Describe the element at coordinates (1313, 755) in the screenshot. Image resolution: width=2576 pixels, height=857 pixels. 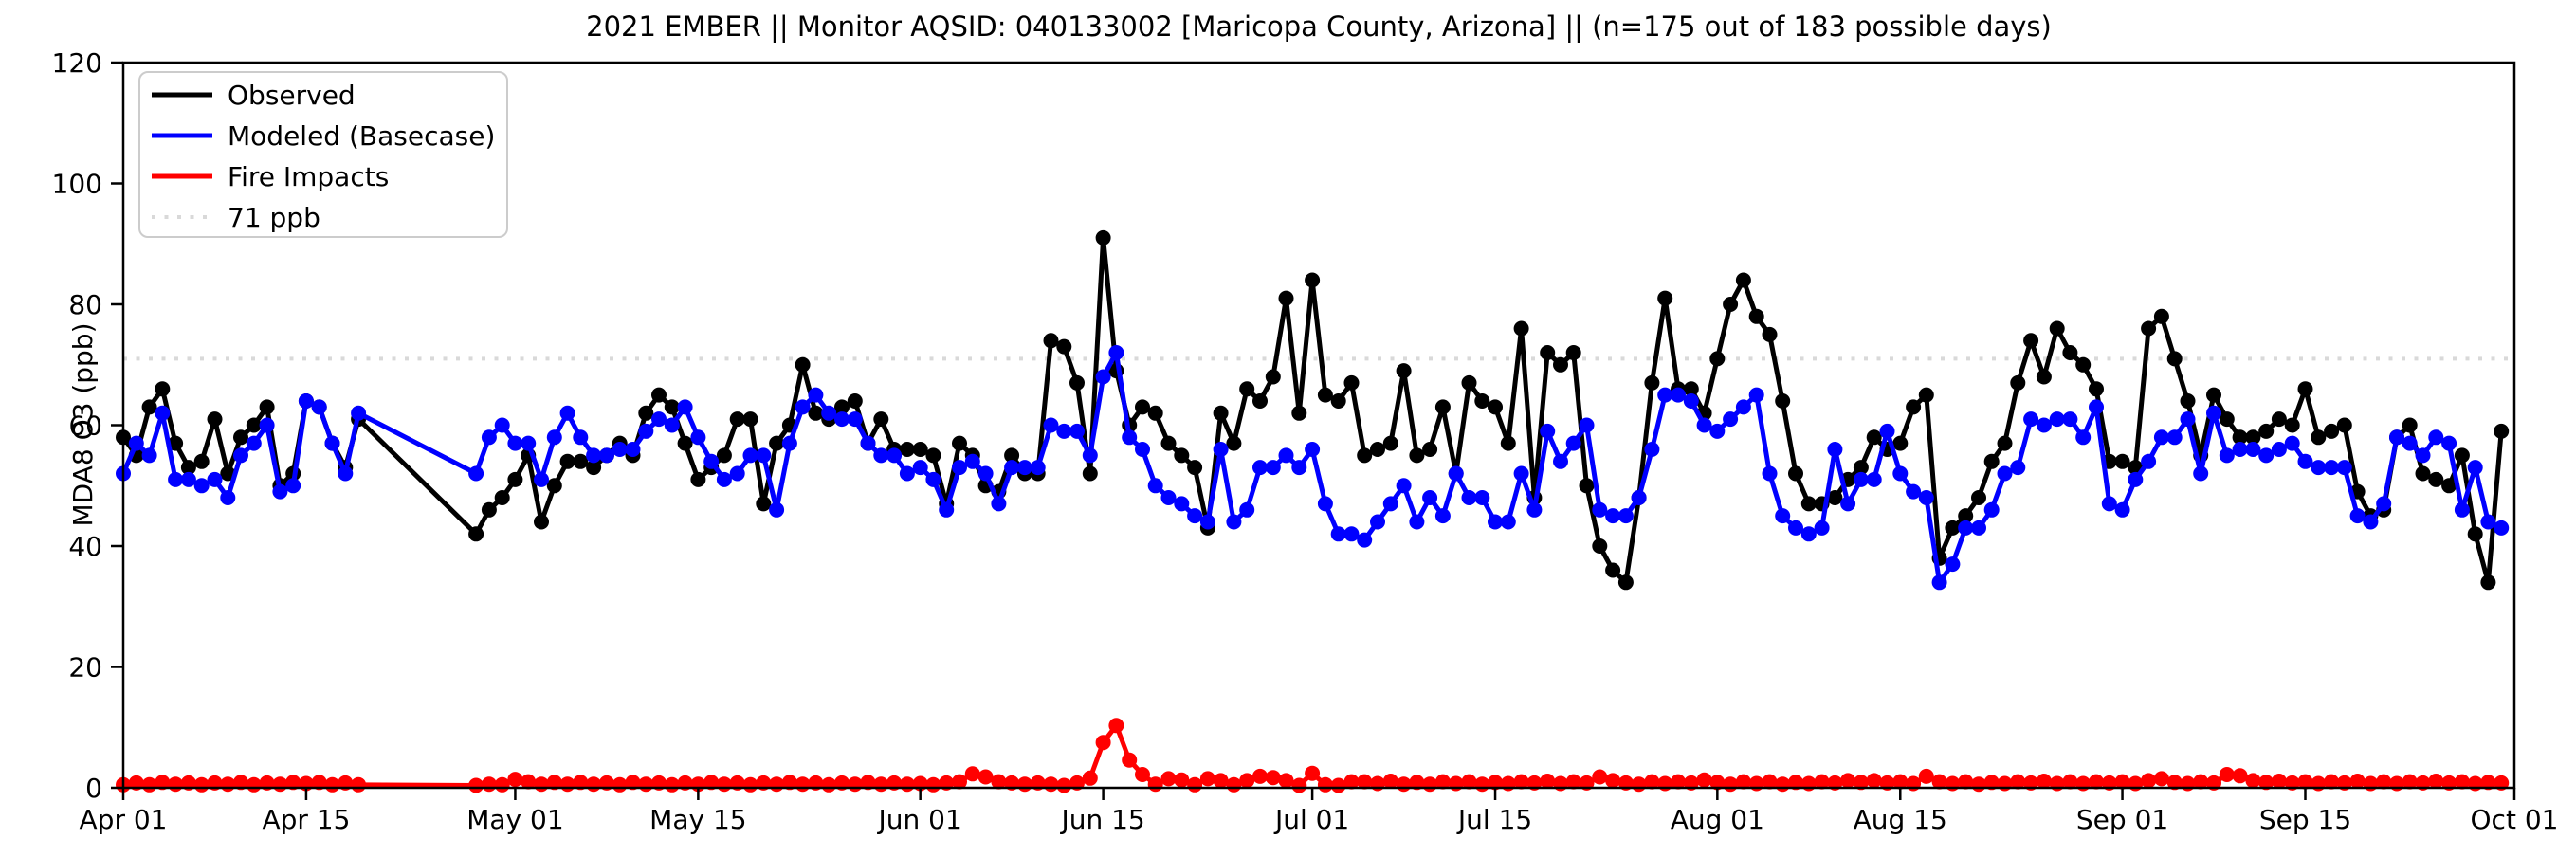
I see `fire-markers` at that location.